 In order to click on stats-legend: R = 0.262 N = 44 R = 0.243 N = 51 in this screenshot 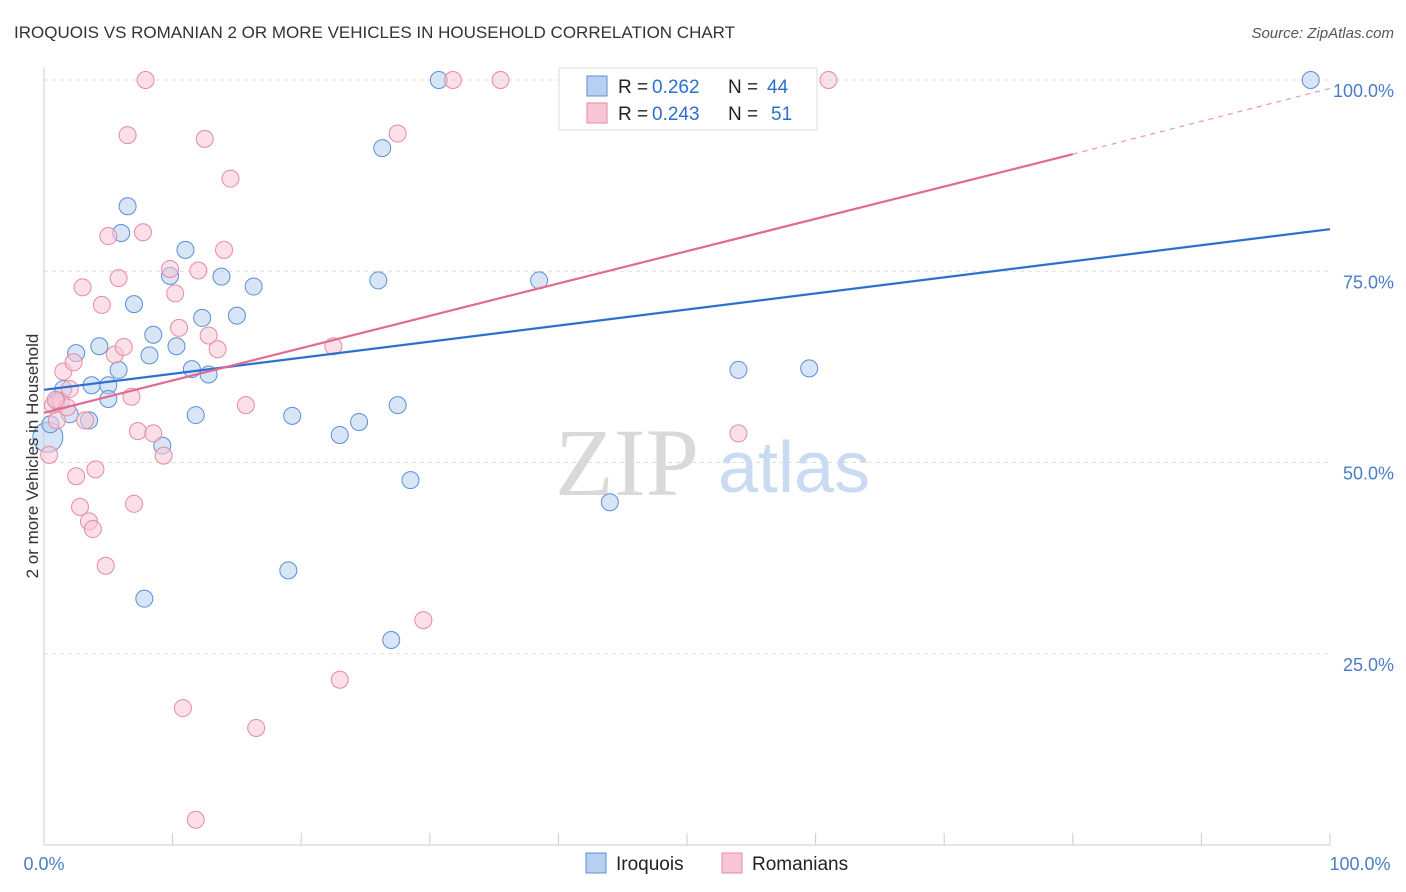, I will do `click(688, 99)`.